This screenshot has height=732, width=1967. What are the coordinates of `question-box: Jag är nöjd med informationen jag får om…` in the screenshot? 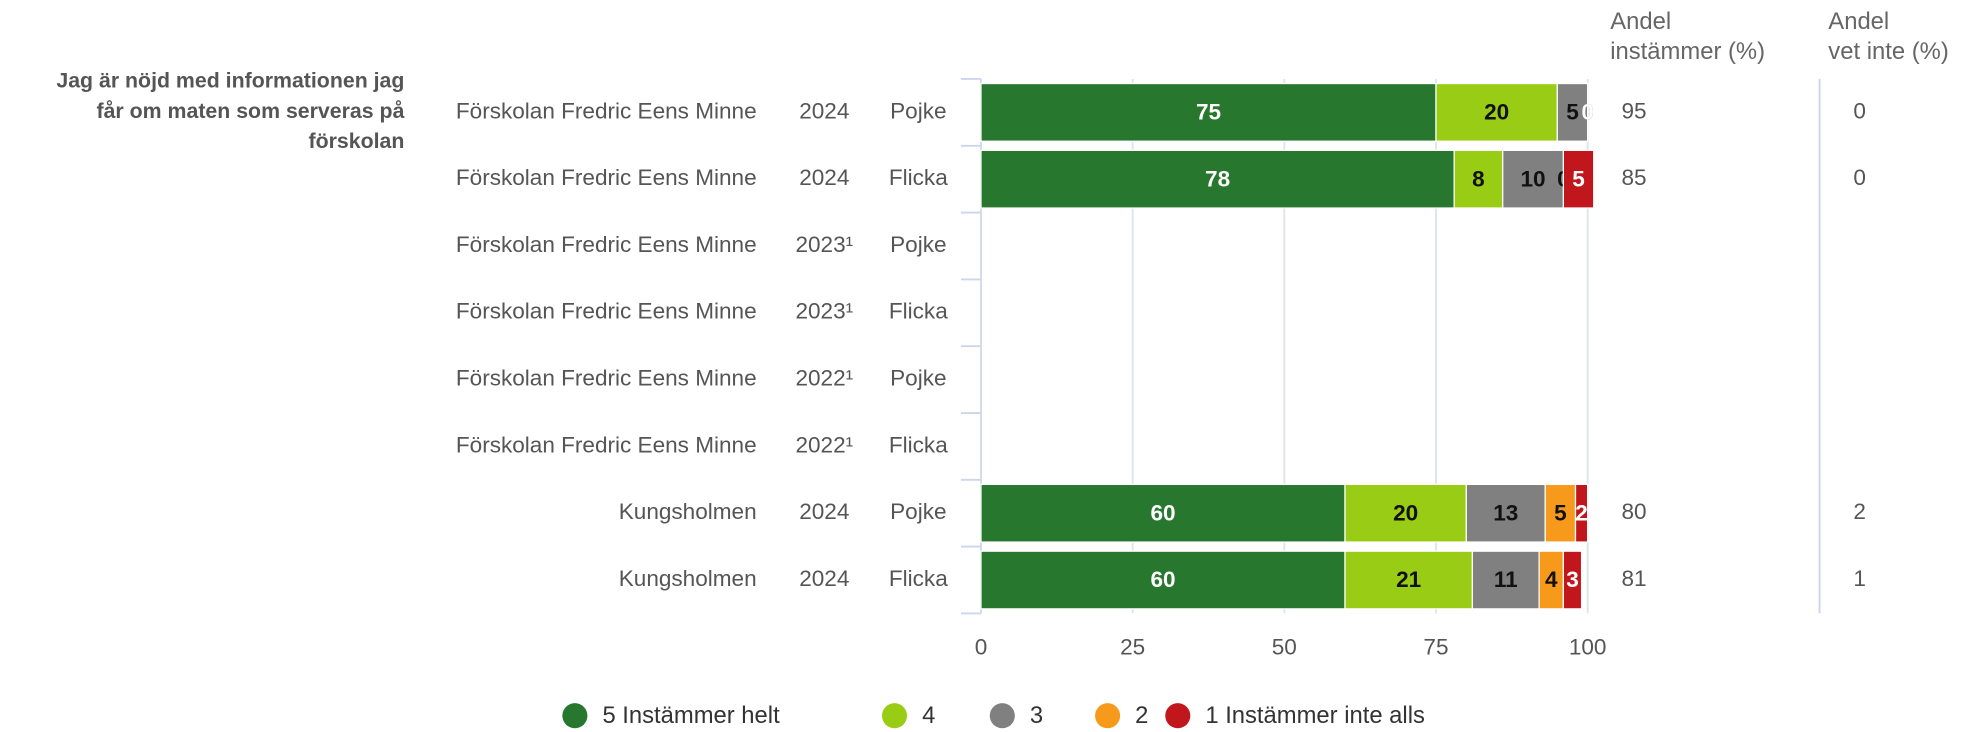 It's located at (230, 110).